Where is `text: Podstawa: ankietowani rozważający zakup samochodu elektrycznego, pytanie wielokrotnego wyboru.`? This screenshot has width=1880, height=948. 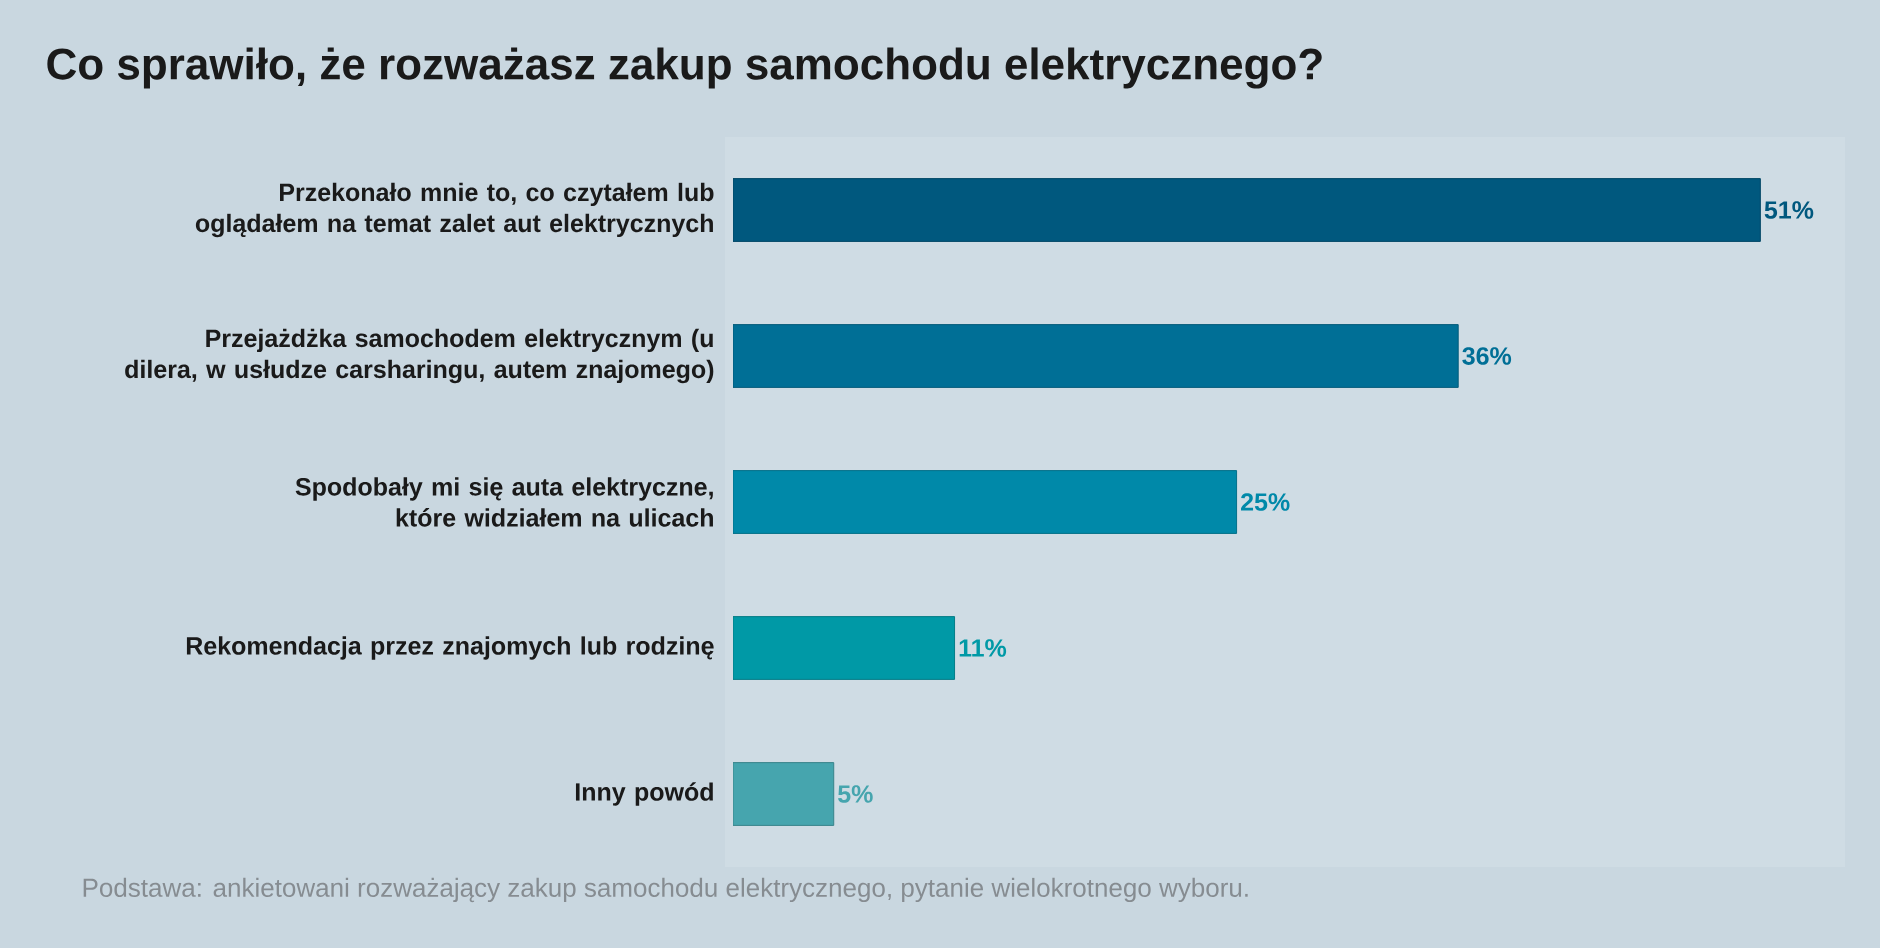
text: Podstawa: ankietowani rozważający zakup samochodu elektrycznego, pytanie wielokrotnego wyboru. is located at coordinates (665, 890).